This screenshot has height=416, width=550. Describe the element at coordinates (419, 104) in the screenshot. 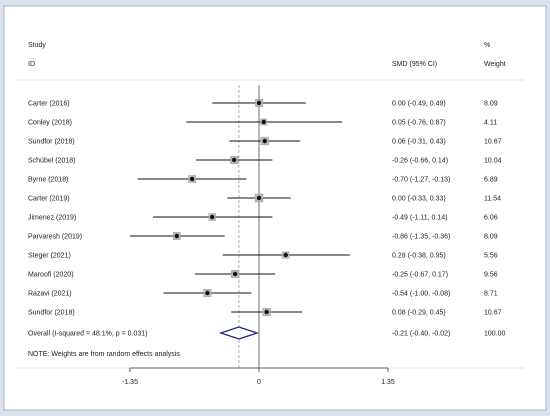

I see `ci-text: 0.00 (-0.49, 0.49)` at that location.